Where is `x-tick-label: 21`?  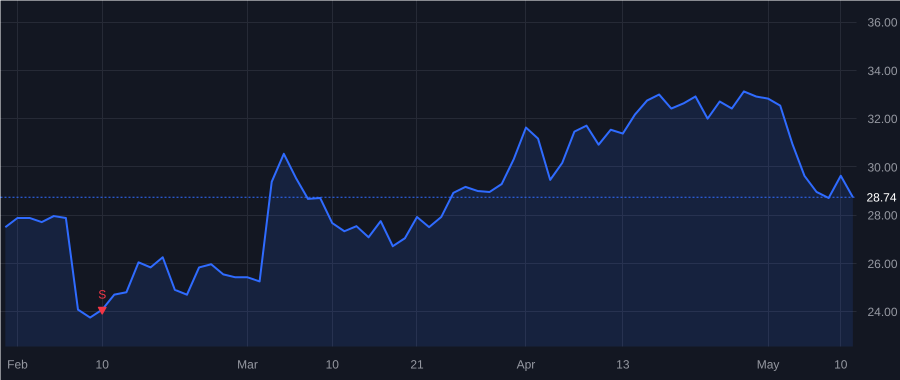 x-tick-label: 21 is located at coordinates (417, 365).